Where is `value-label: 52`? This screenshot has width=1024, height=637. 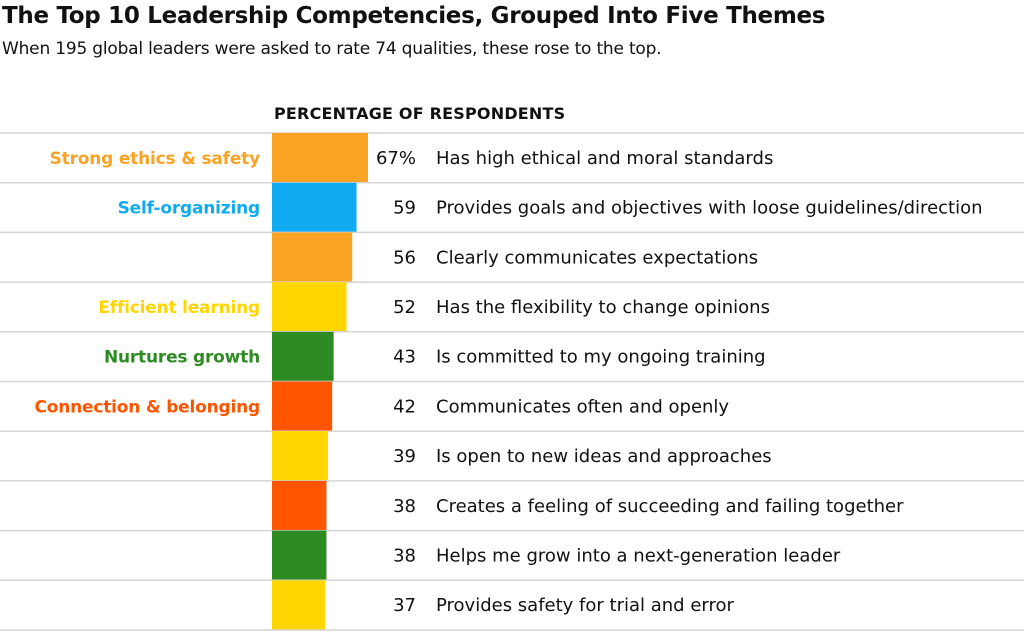
value-label: 52 is located at coordinates (404, 307).